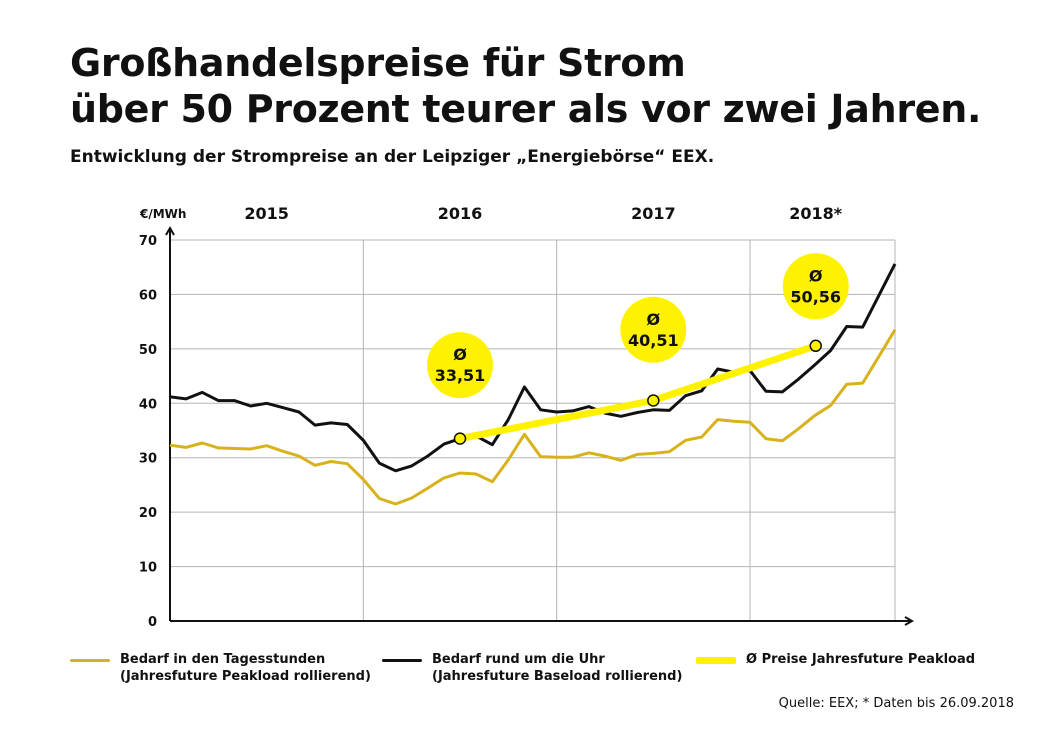 The image size is (1040, 736). What do you see at coordinates (152, 622) in the screenshot?
I see `y-tick-label: 0` at bounding box center [152, 622].